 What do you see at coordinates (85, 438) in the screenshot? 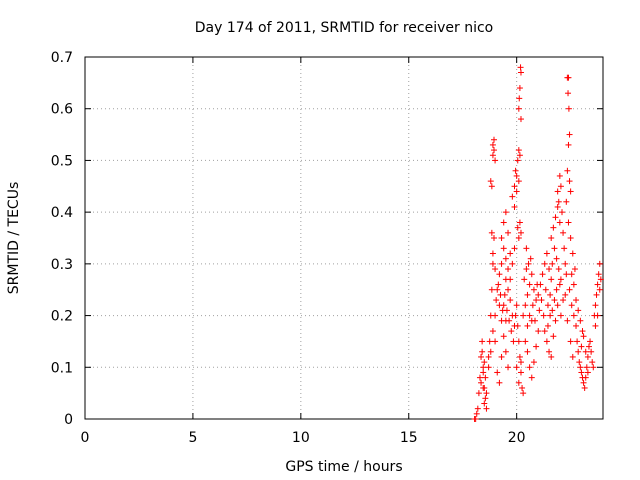
I see `x-tick-label: 0` at bounding box center [85, 438].